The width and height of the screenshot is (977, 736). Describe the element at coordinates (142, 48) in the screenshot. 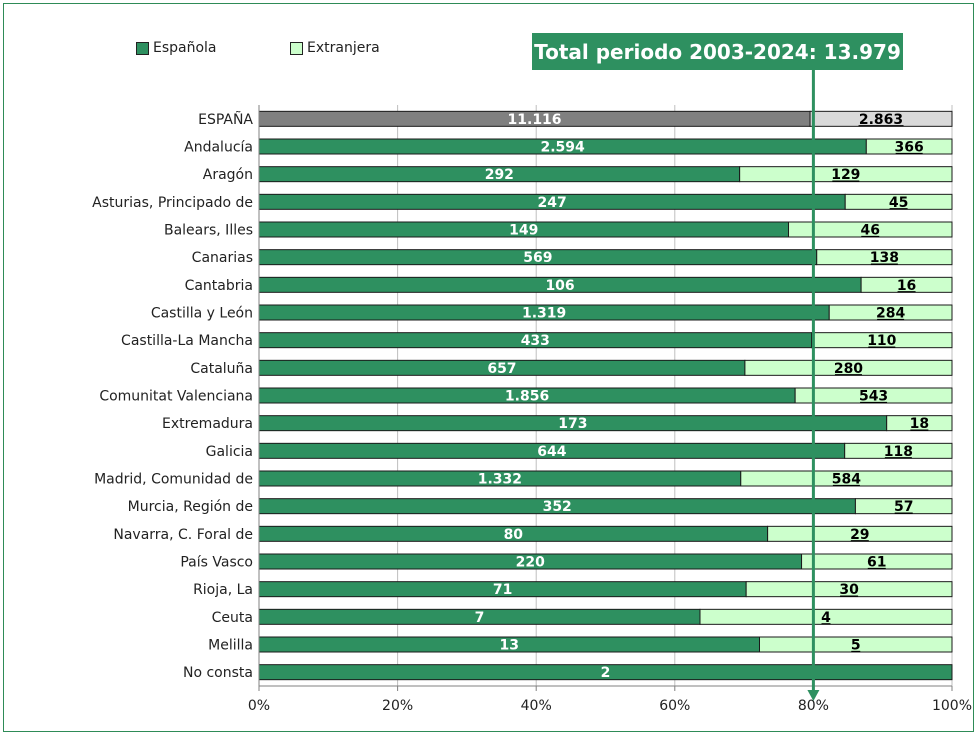

I see `legend-swatch-espanola` at that location.